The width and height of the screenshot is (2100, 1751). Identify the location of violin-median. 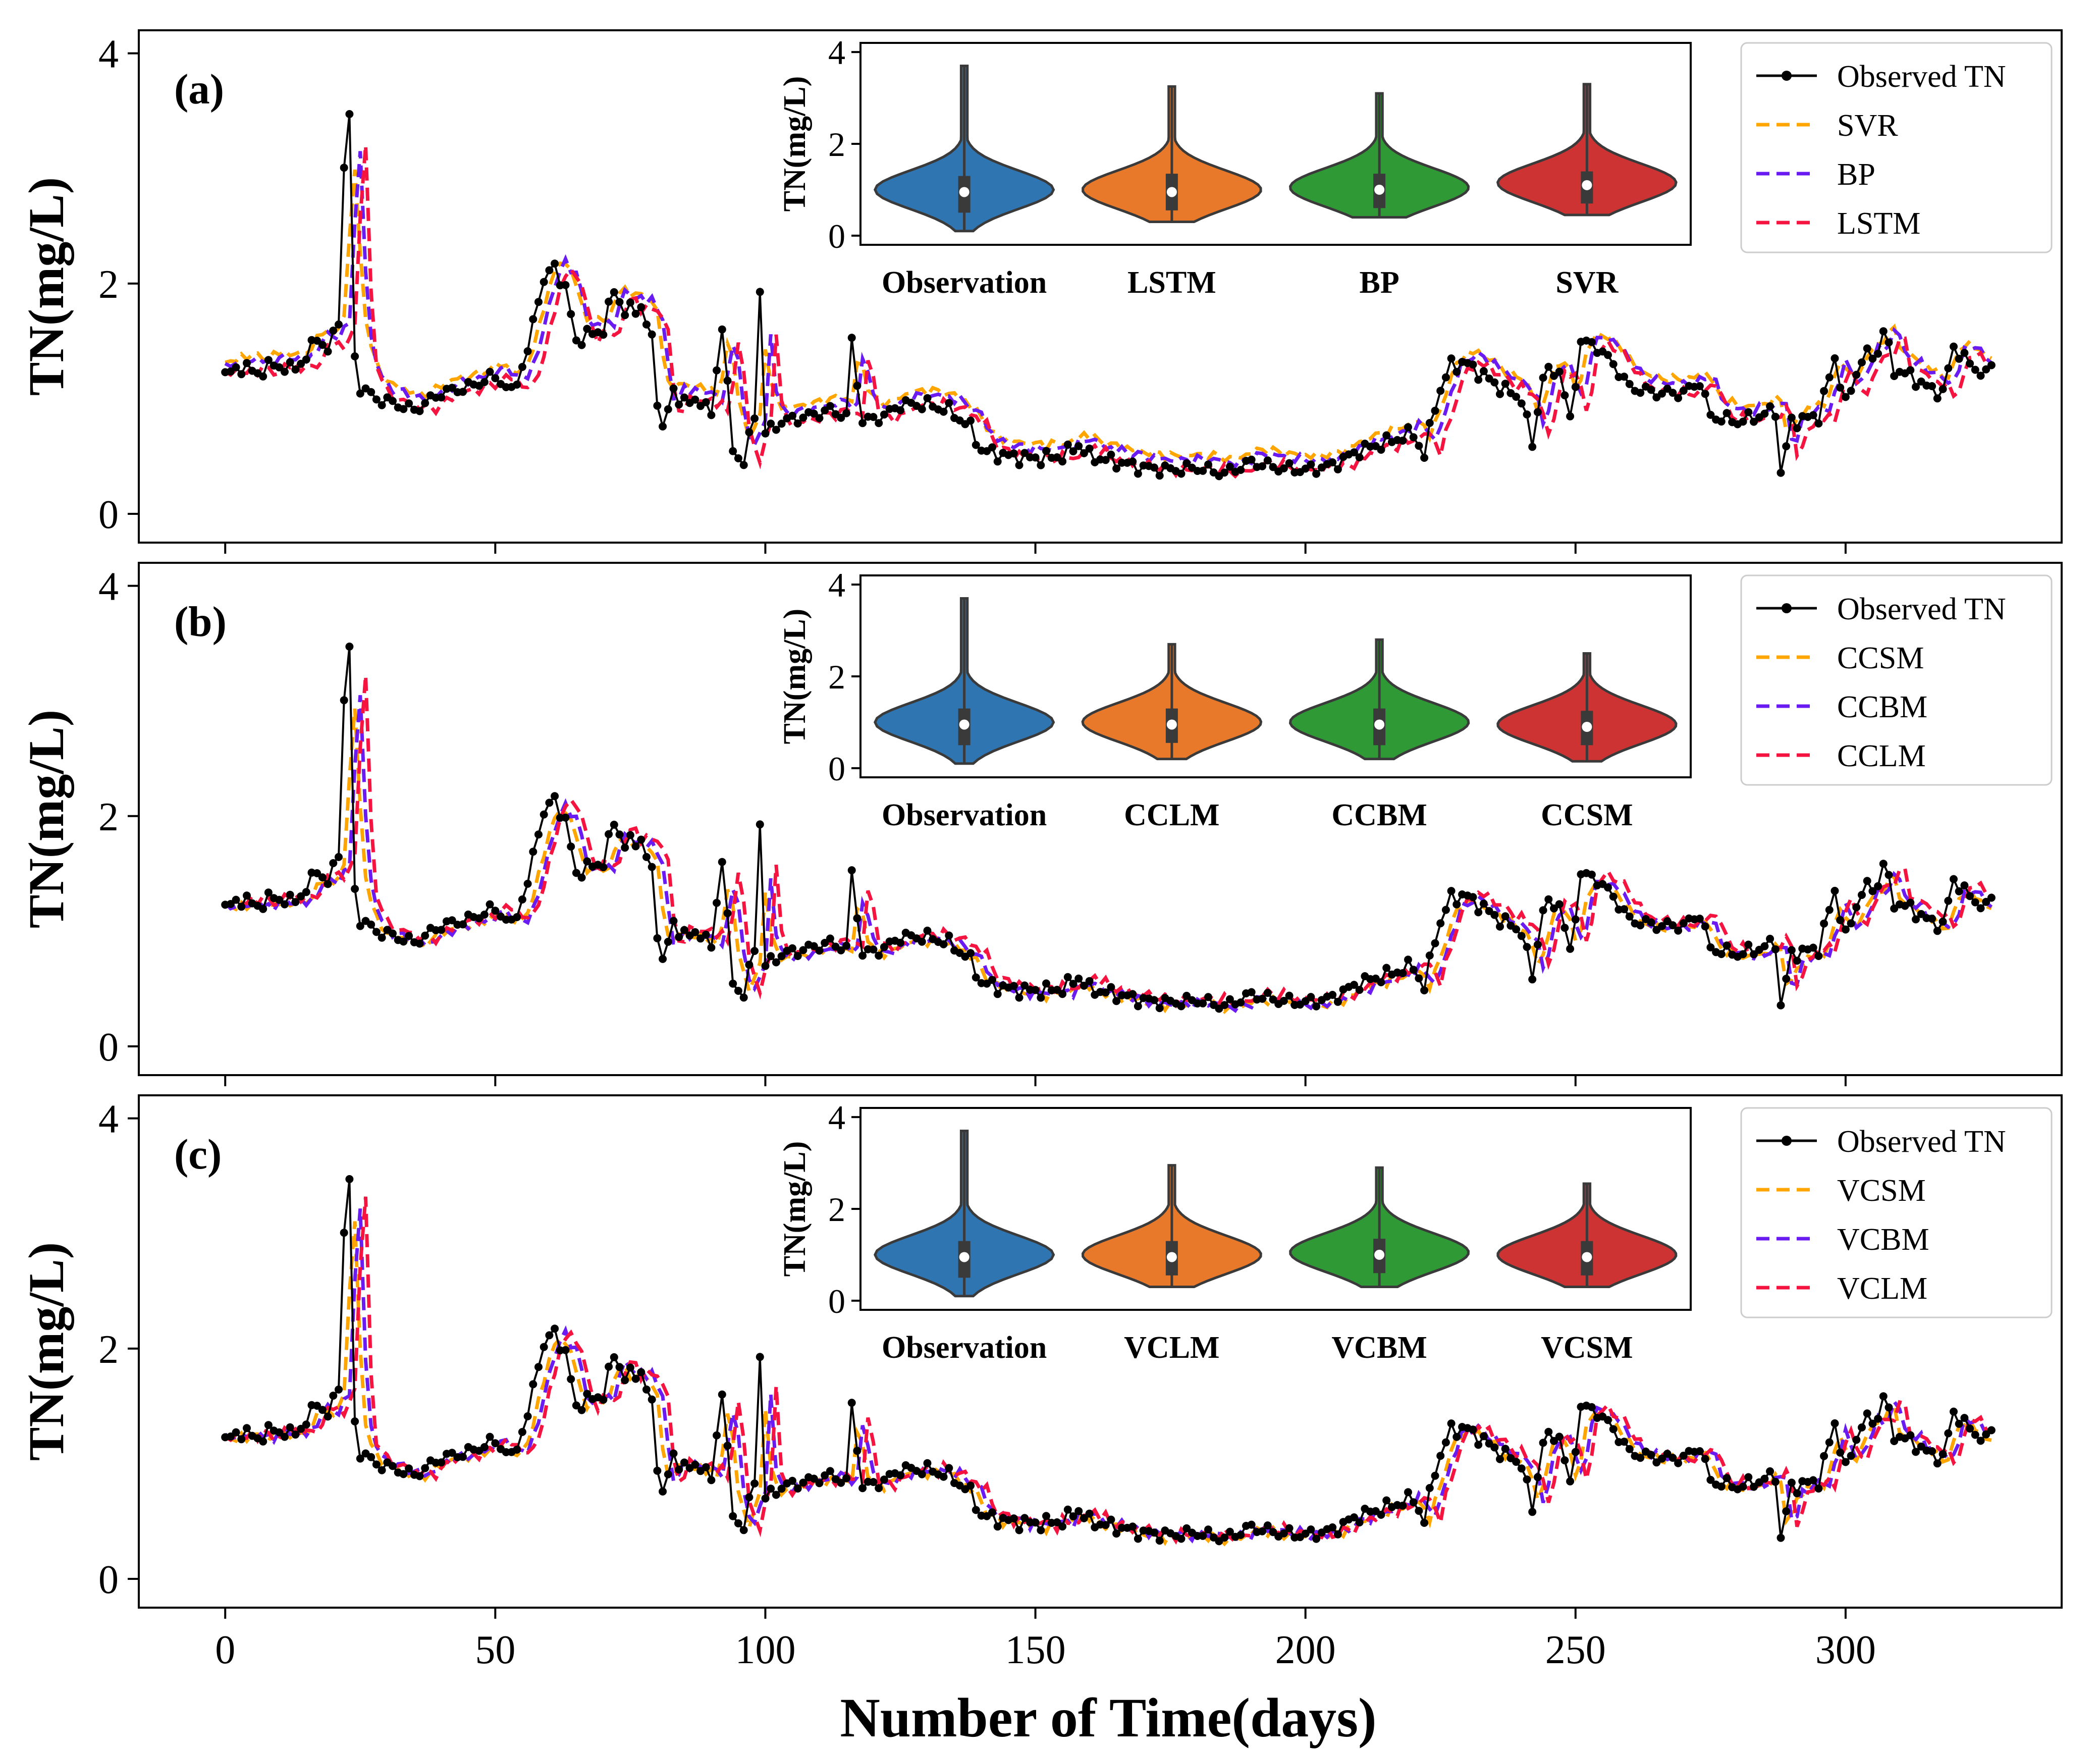
(1379, 724).